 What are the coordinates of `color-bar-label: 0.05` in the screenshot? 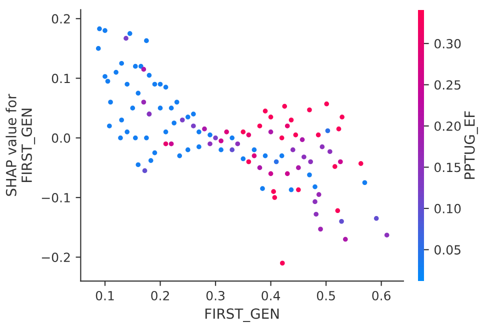 It's located at (447, 250).